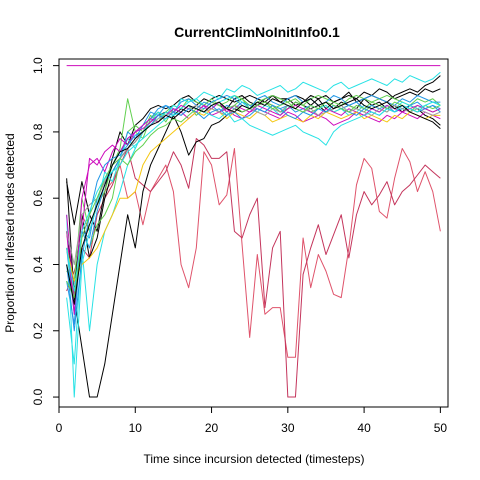 This screenshot has height=480, width=480. What do you see at coordinates (38, 198) in the screenshot?
I see `y-tick-label-3: 0.6` at bounding box center [38, 198].